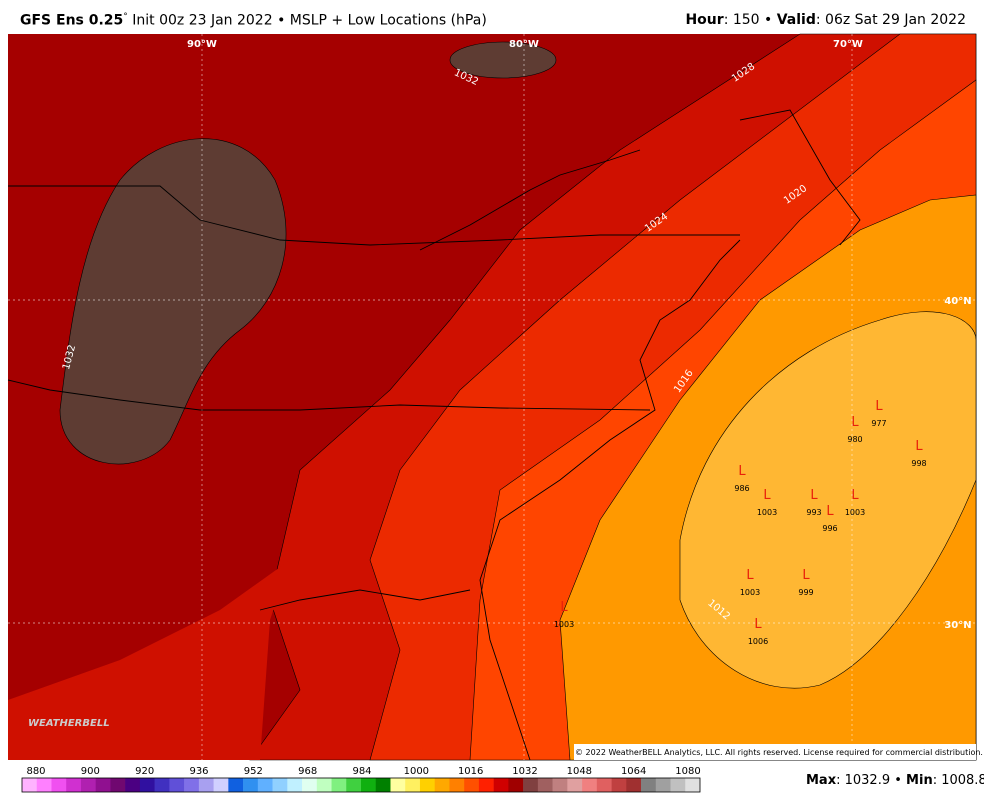 This screenshot has height=808, width=984. I want to click on high-1032-west, so click(173, 301).